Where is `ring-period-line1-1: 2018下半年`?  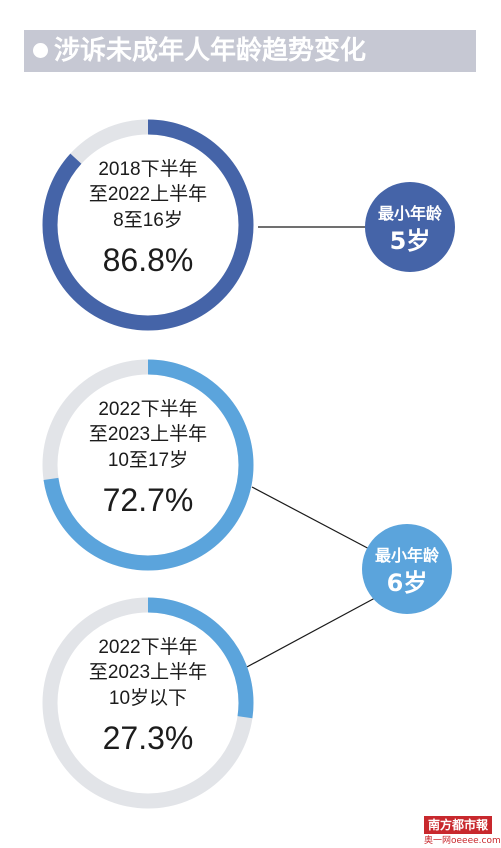
ring-period-line1-1: 2018下半年 is located at coordinates (147, 169).